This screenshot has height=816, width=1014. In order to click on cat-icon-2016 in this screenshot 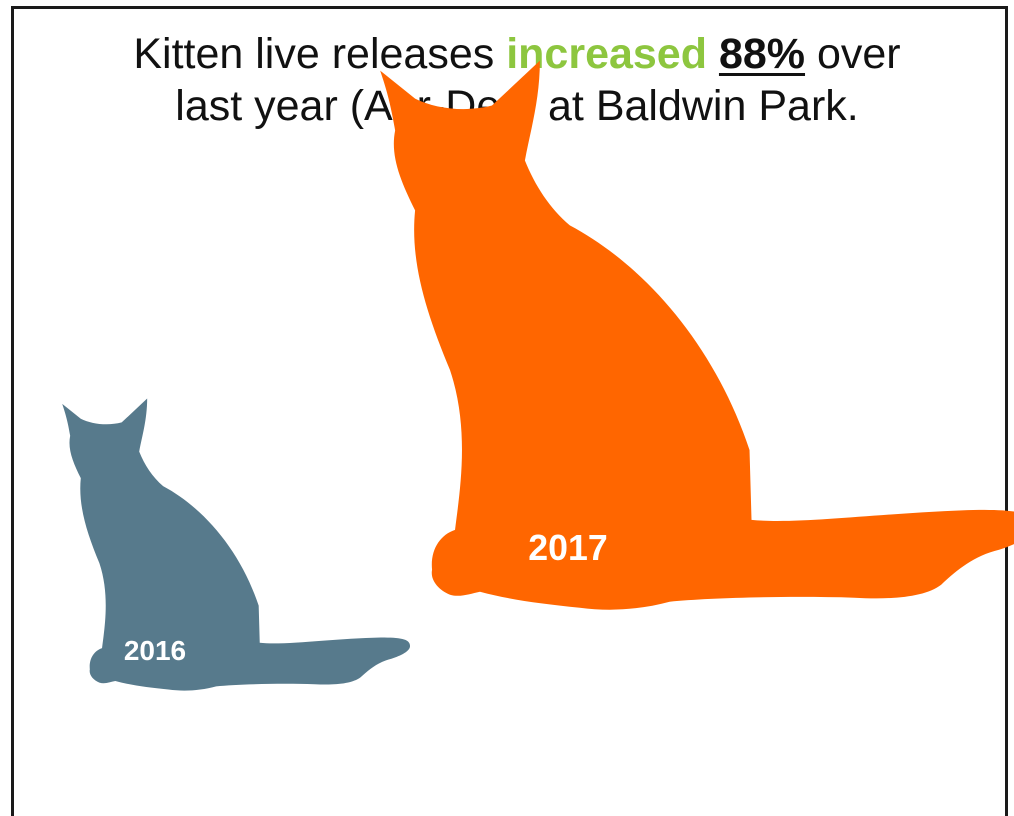, I will do `click(236, 544)`.